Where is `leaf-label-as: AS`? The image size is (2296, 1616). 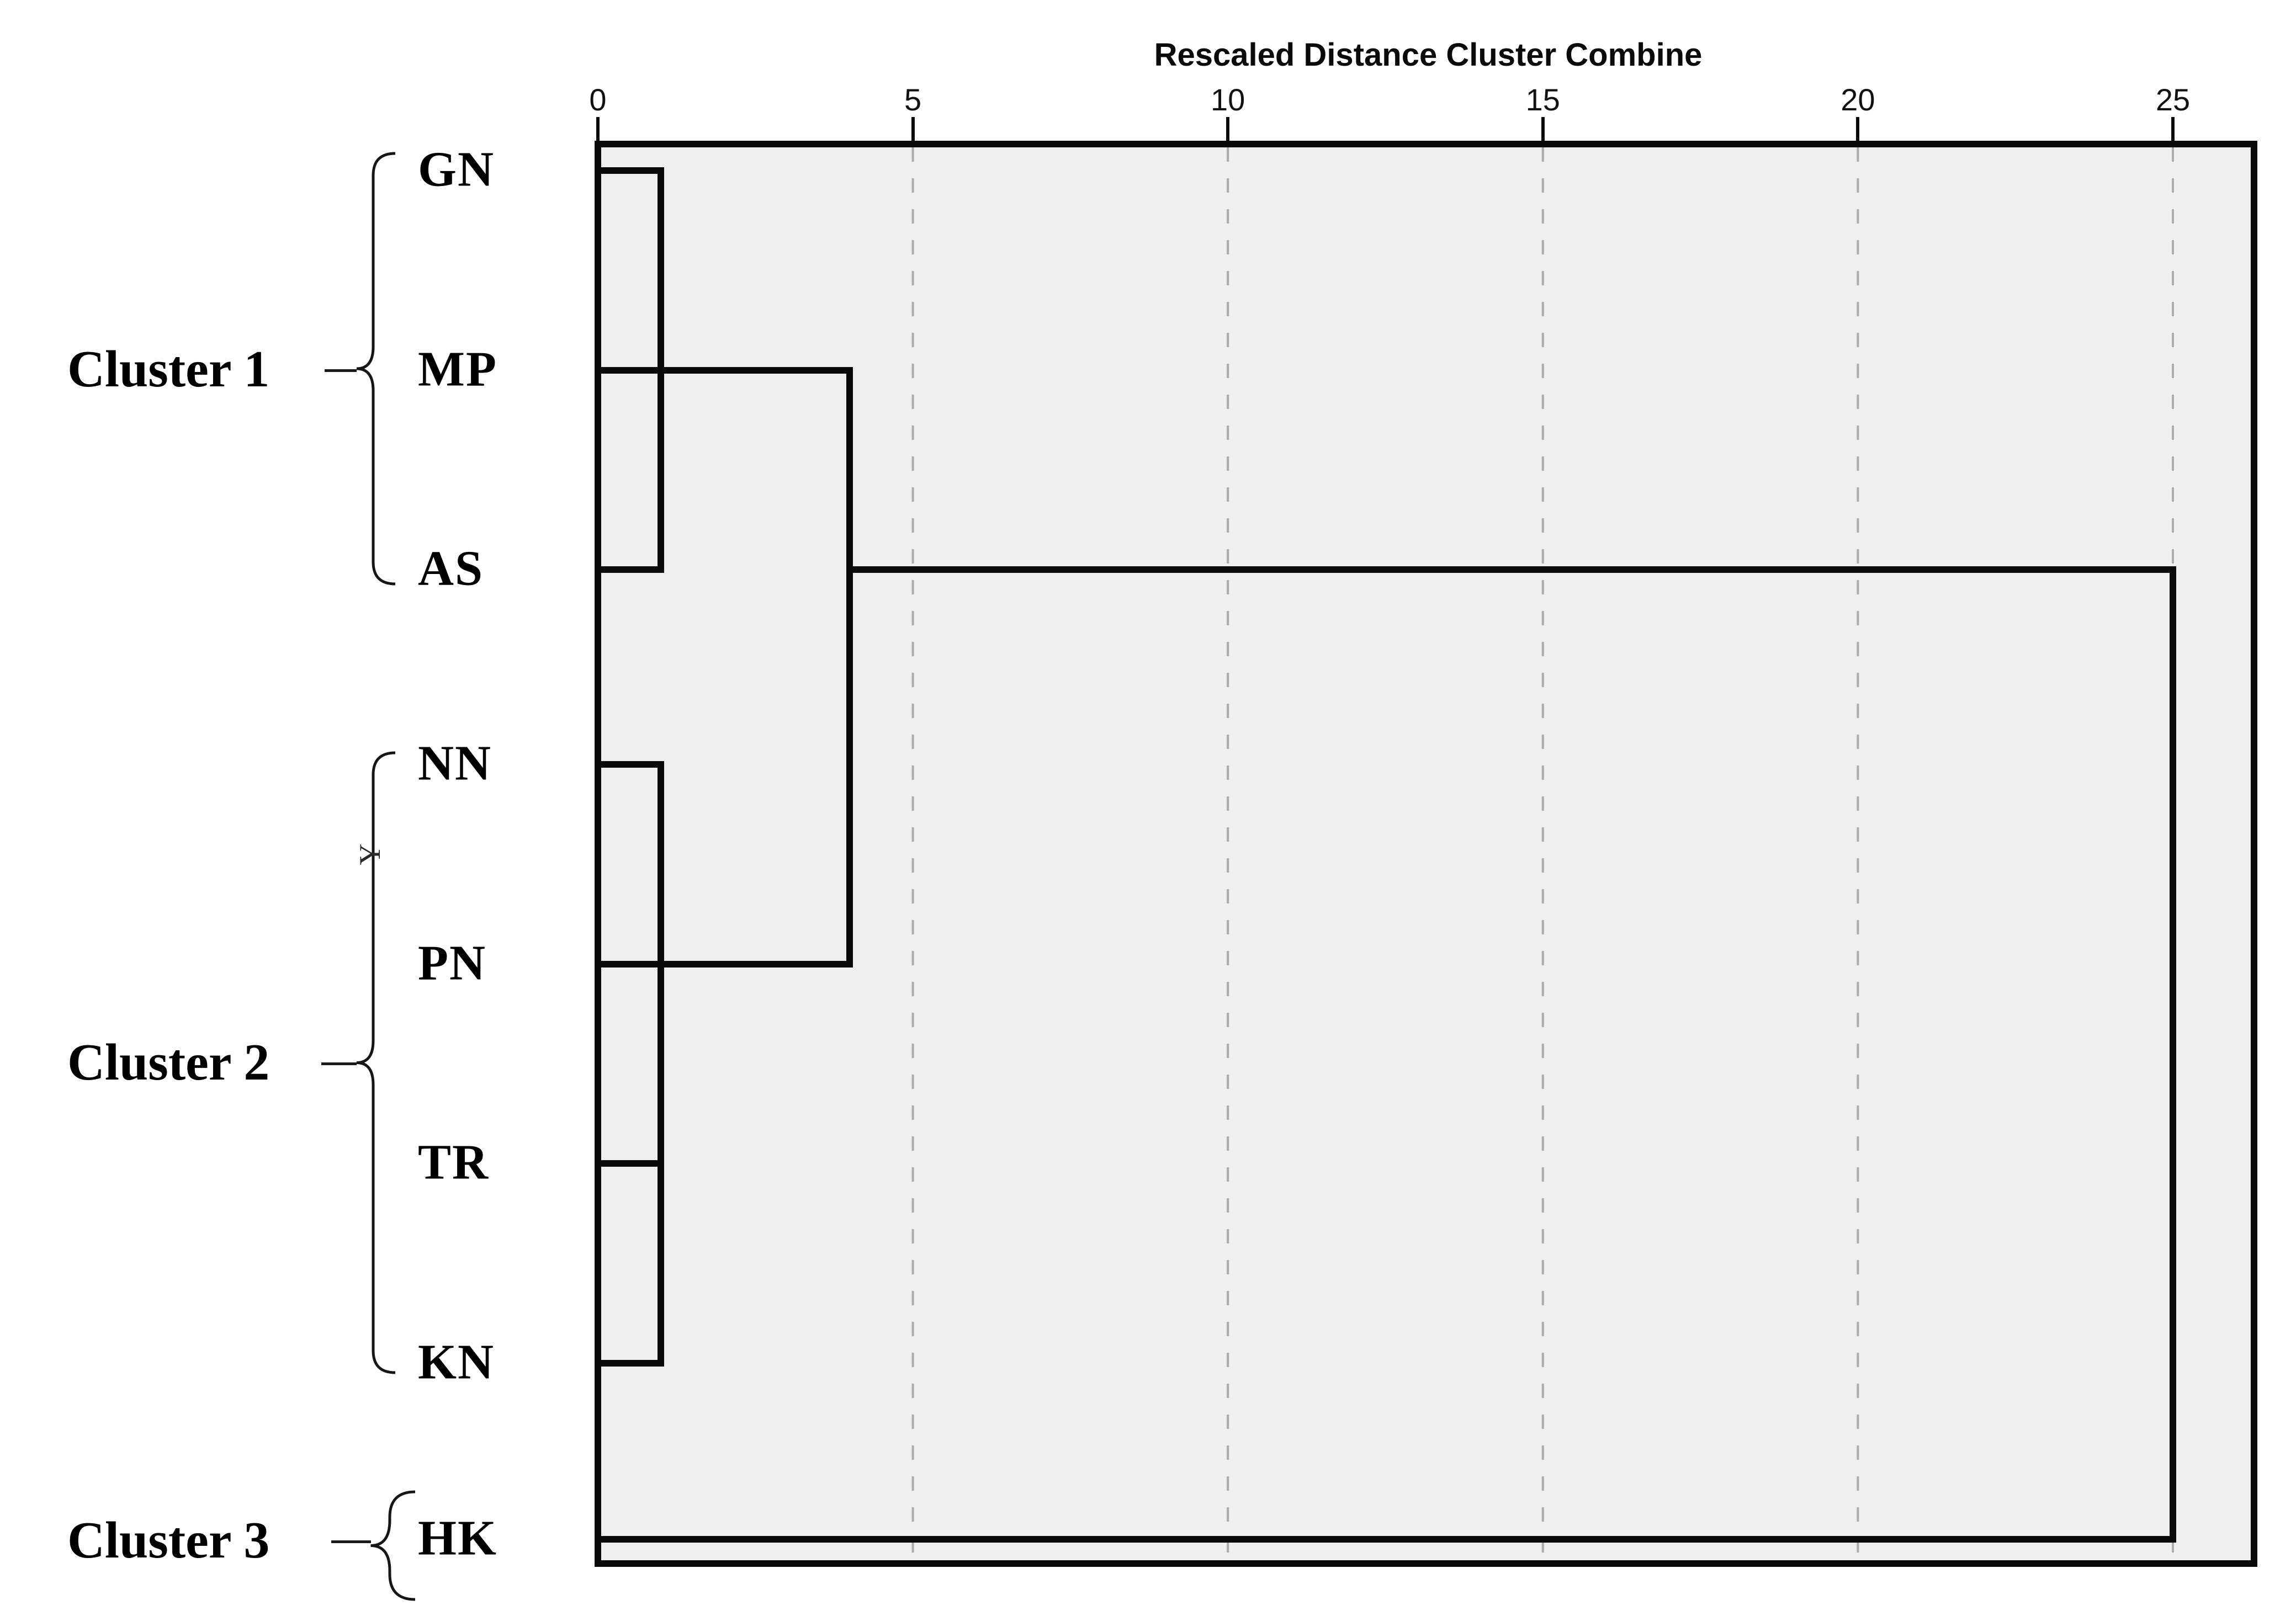 leaf-label-as: AS is located at coordinates (451, 568).